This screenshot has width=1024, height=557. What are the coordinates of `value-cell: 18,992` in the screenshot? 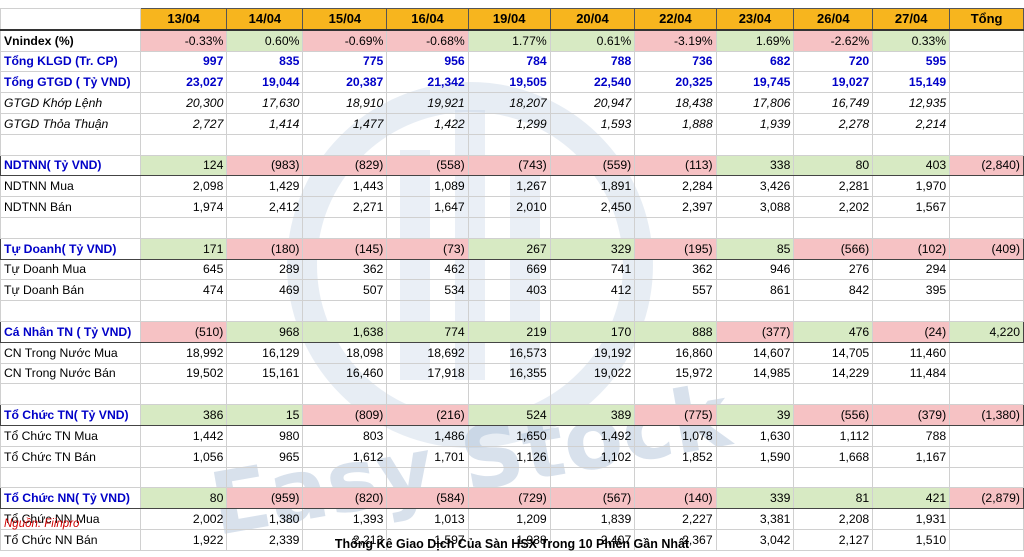 It's located at (183, 352).